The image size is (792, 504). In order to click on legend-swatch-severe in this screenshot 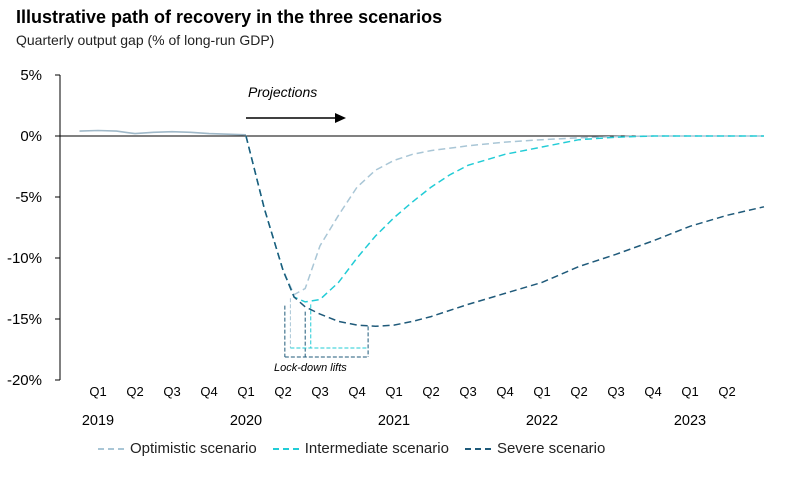, I will do `click(477, 448)`.